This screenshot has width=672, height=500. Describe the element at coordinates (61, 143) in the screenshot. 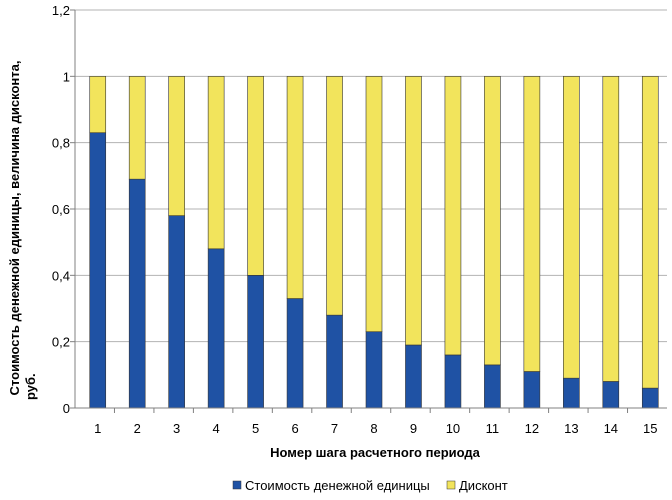

I see `y-tick-label: 0,8` at that location.